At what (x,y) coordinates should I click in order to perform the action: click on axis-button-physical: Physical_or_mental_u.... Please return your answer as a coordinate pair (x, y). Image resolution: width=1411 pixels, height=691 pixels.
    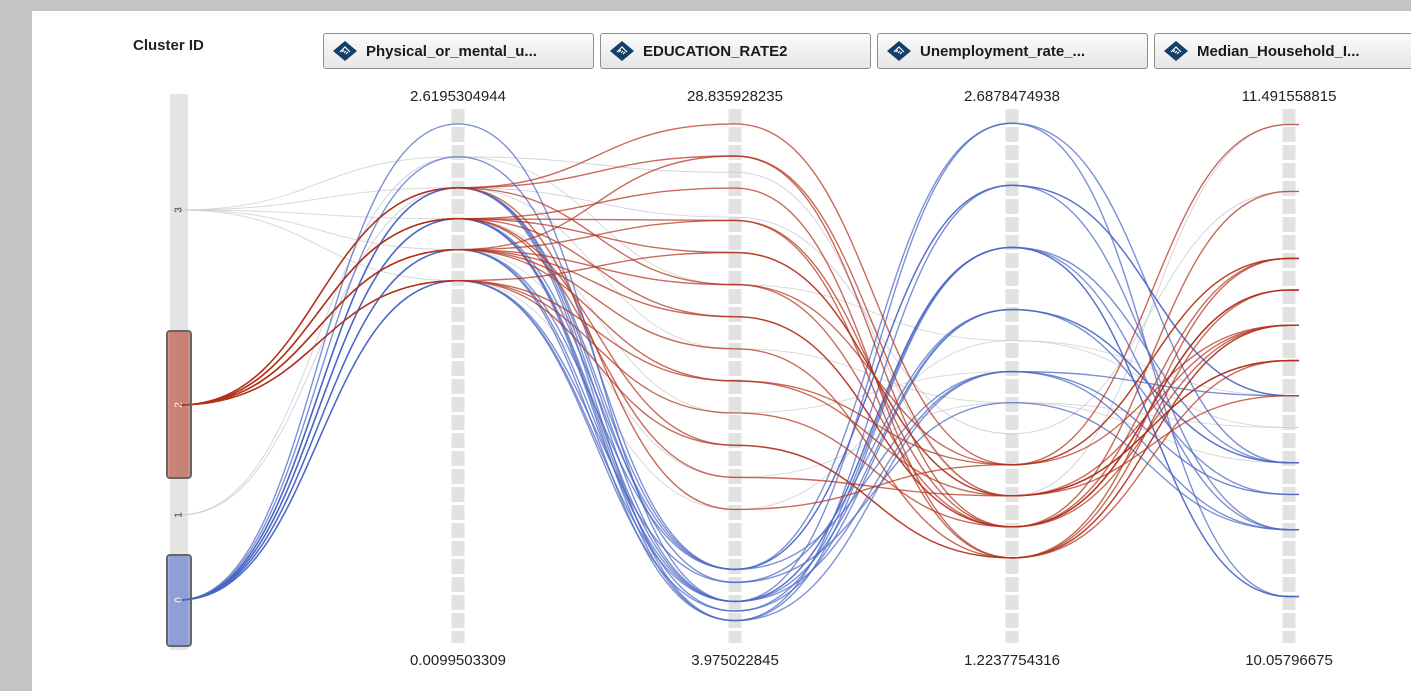
    Looking at the image, I should click on (458, 51).